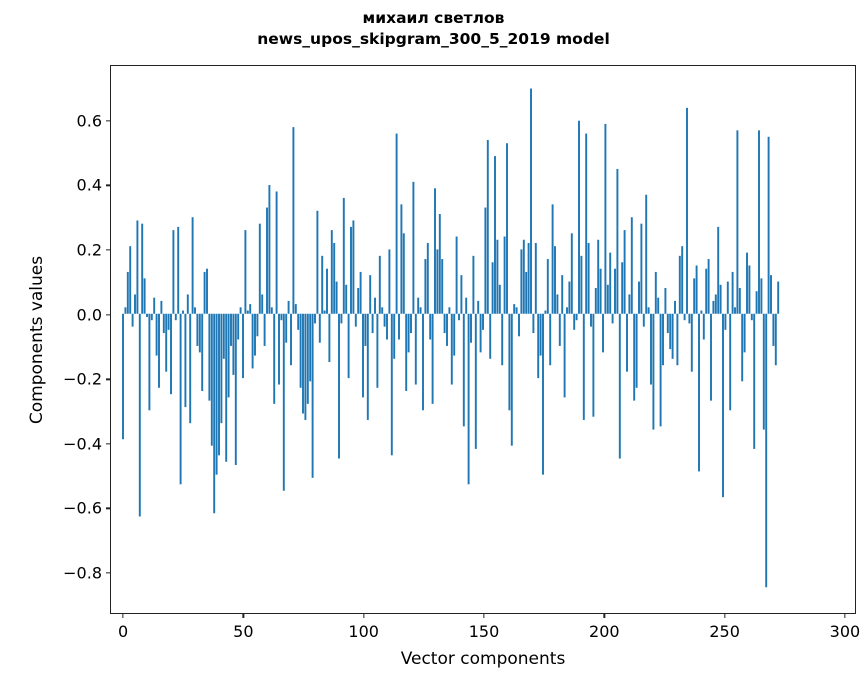  I want to click on y-tick-label: −0.8, so click(82, 573).